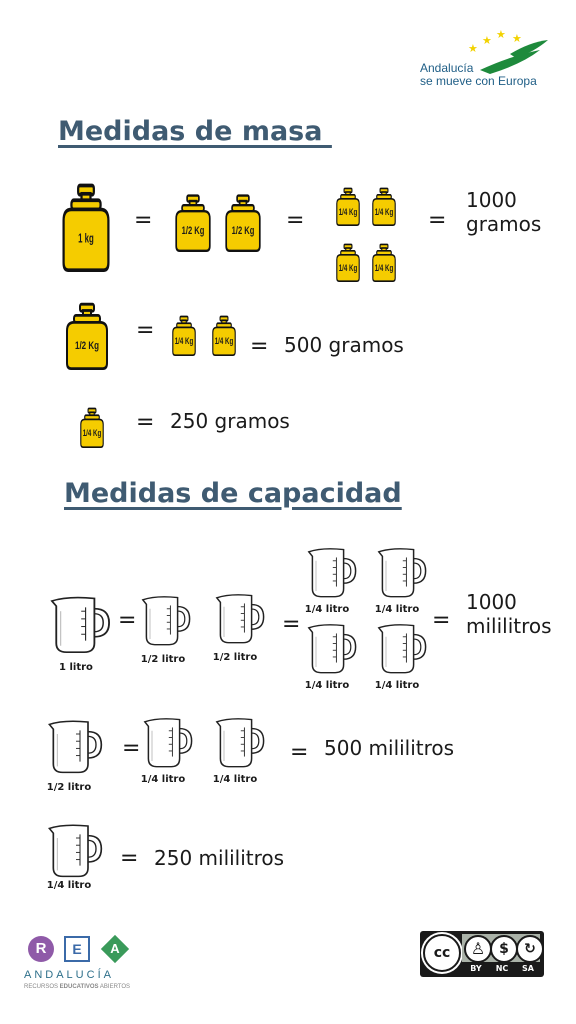 The width and height of the screenshot is (576, 1024). I want to click on license-nc: NC, so click(502, 968).